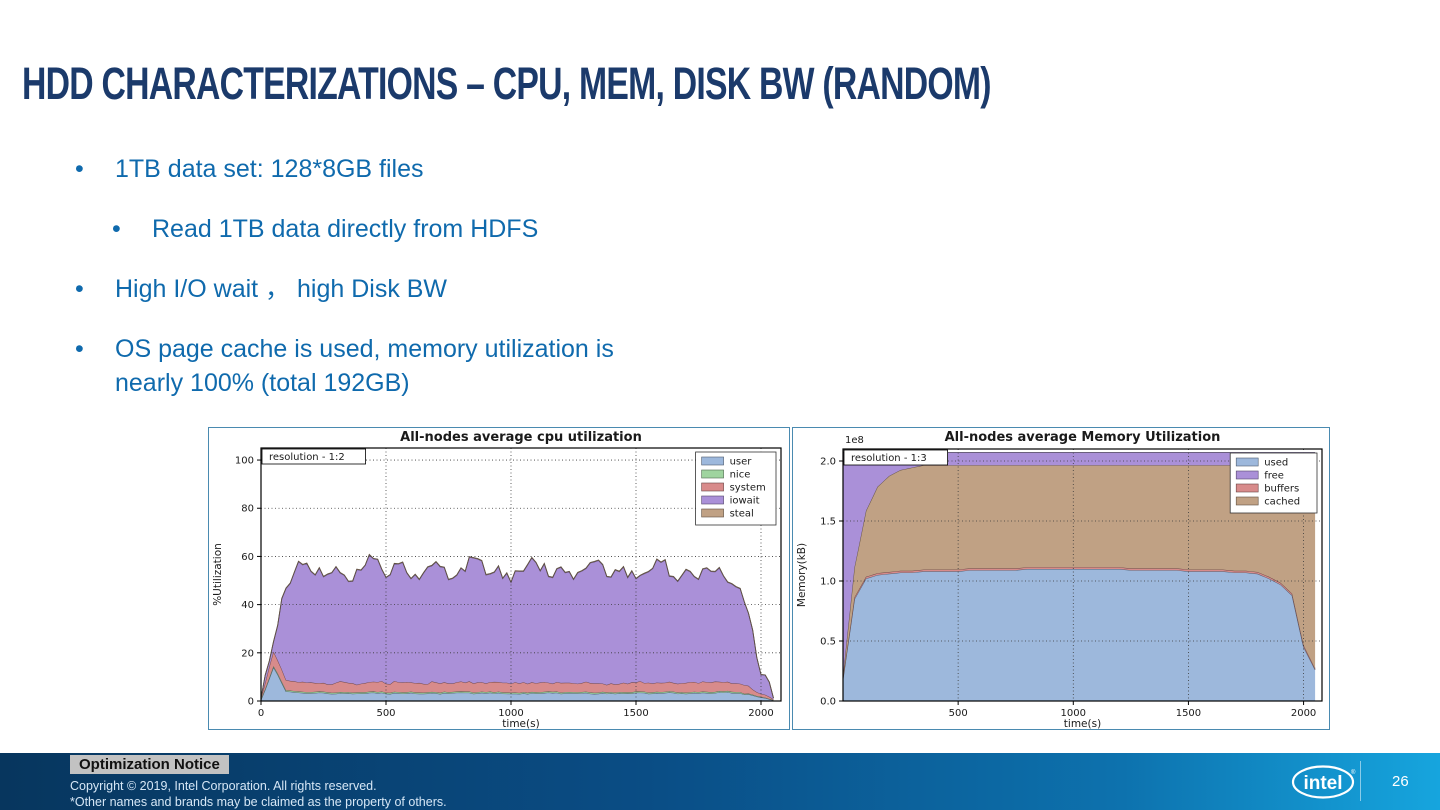 Image resolution: width=1440 pixels, height=810 pixels. What do you see at coordinates (244, 461) in the screenshot?
I see `svg-text: 100` at bounding box center [244, 461].